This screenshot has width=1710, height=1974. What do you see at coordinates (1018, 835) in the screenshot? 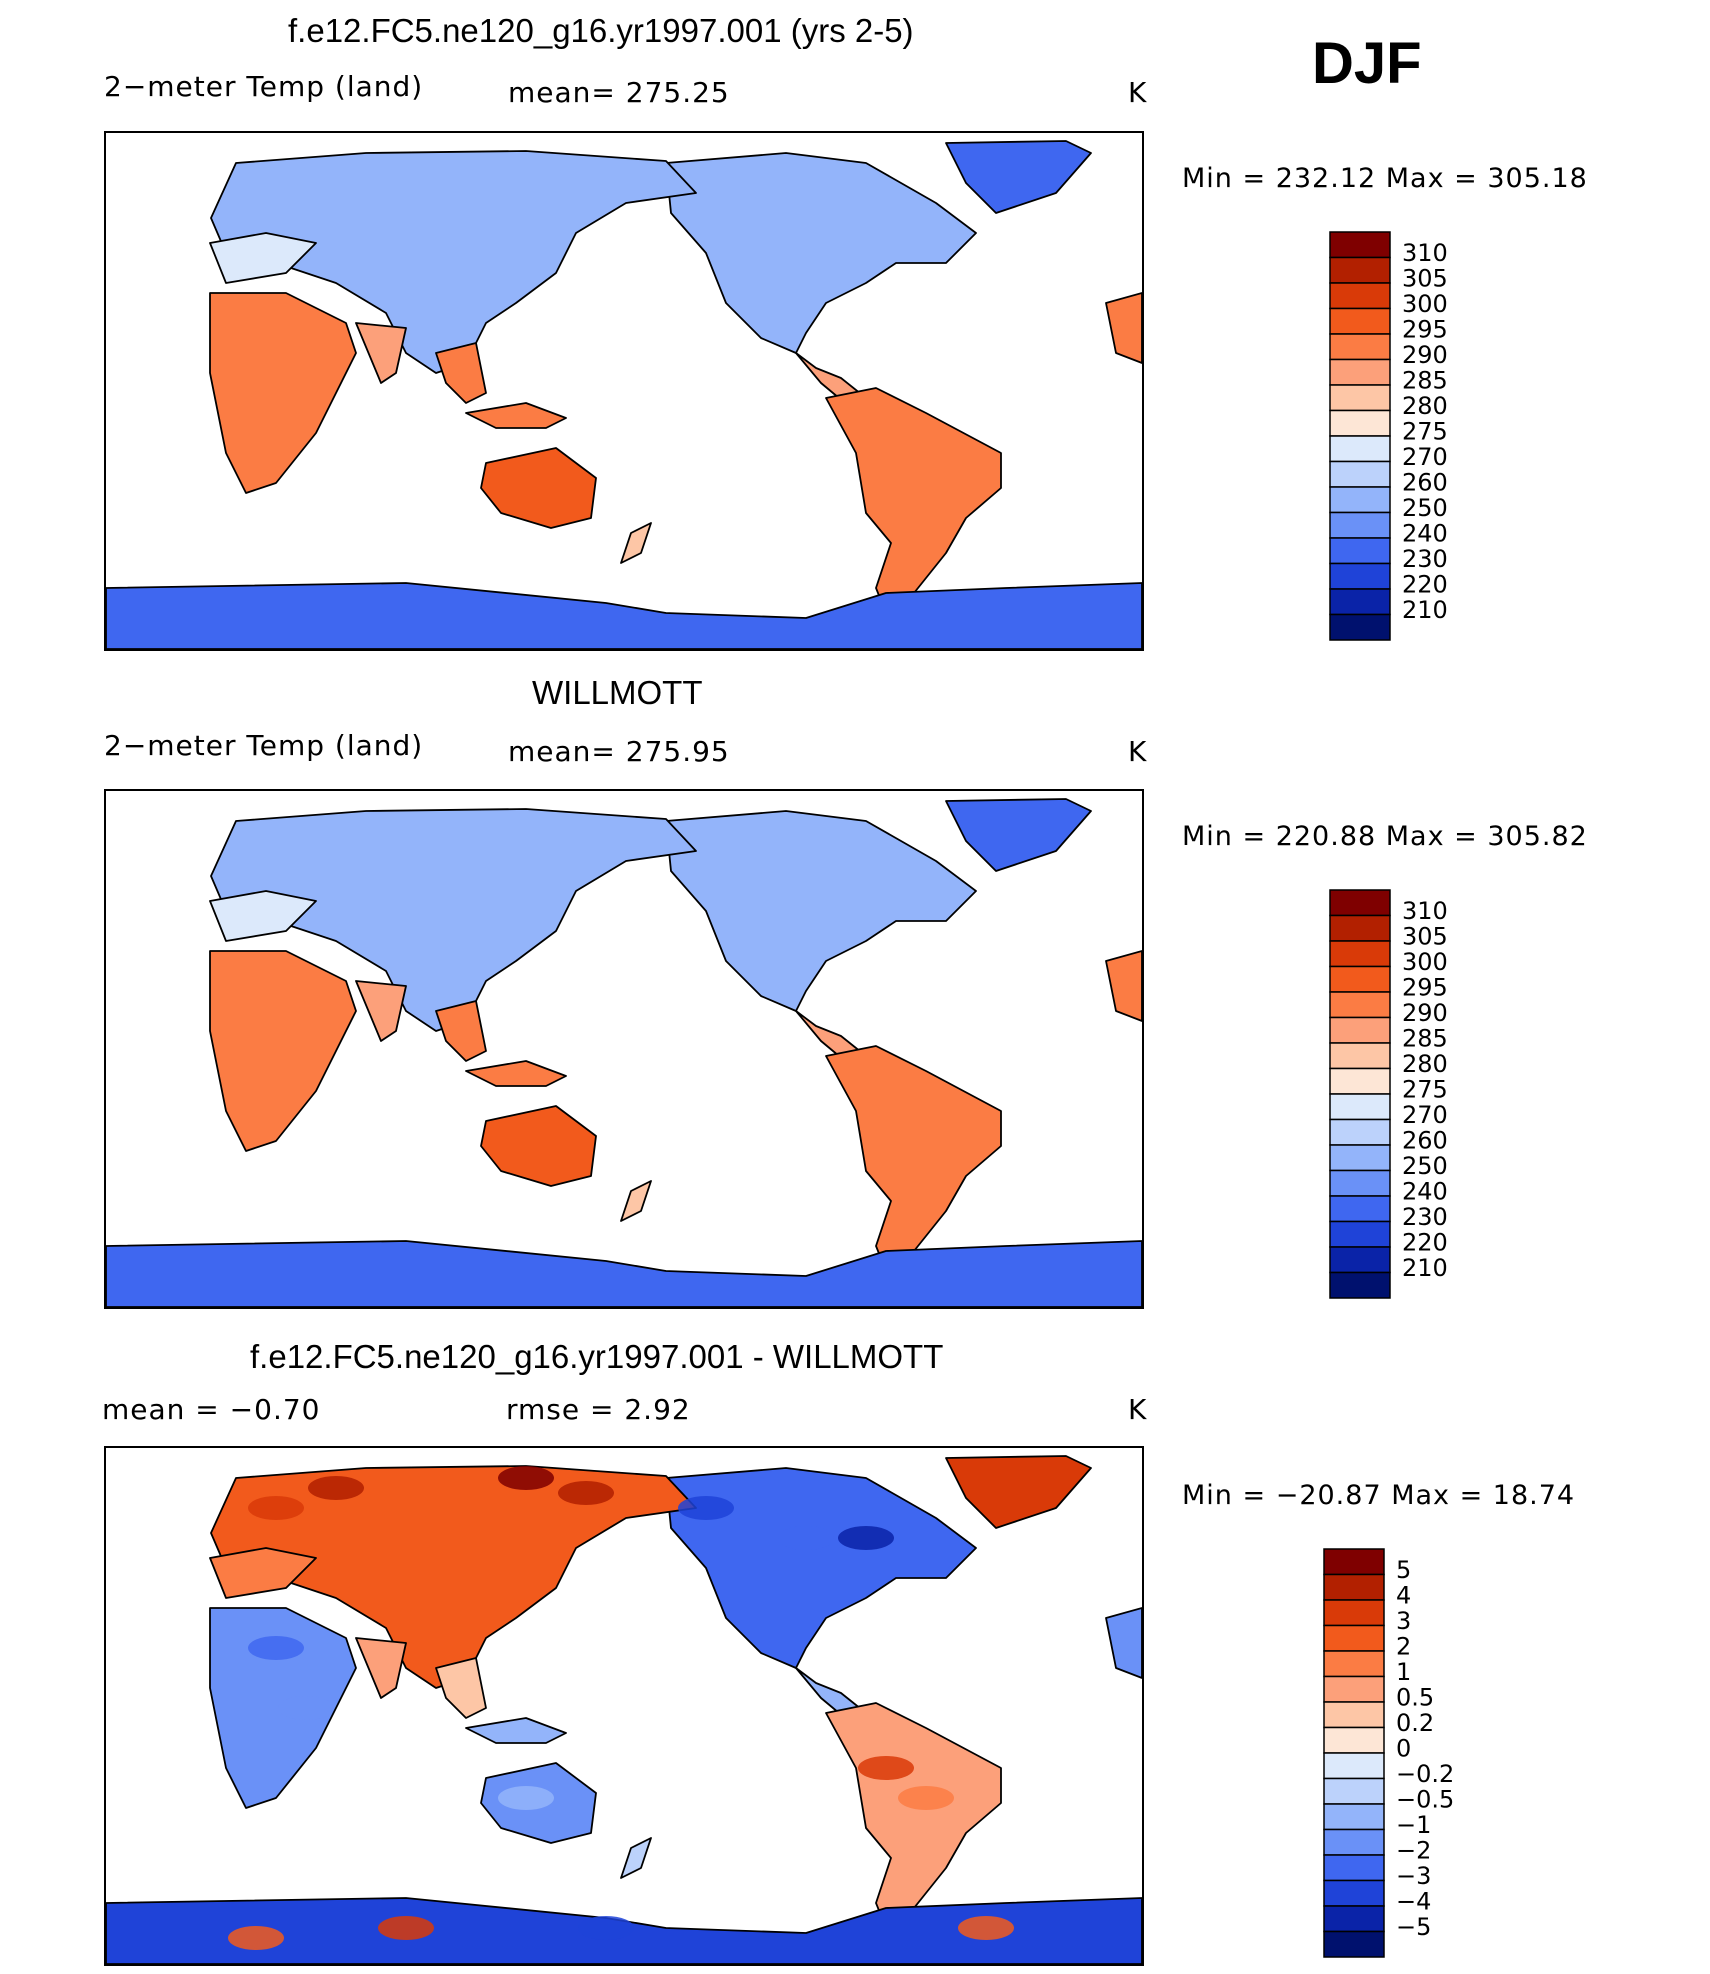
I see `land-region-greenland` at bounding box center [1018, 835].